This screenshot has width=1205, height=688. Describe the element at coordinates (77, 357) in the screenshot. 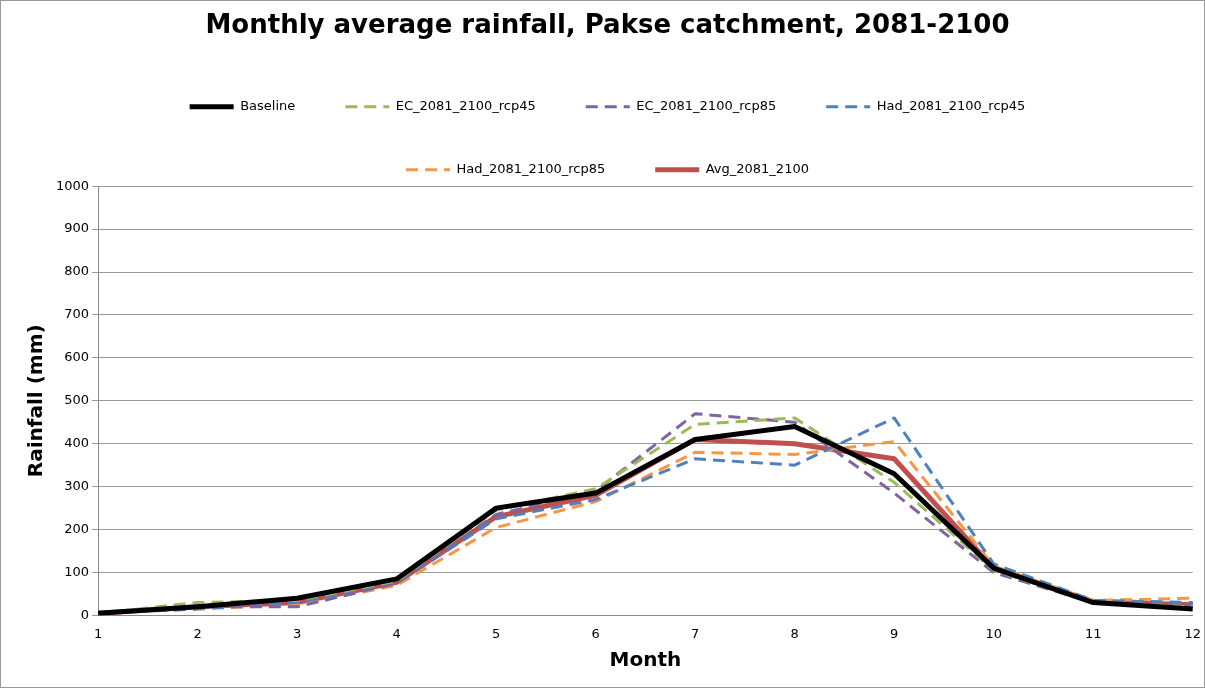

I see `y-tick-label: 600` at that location.